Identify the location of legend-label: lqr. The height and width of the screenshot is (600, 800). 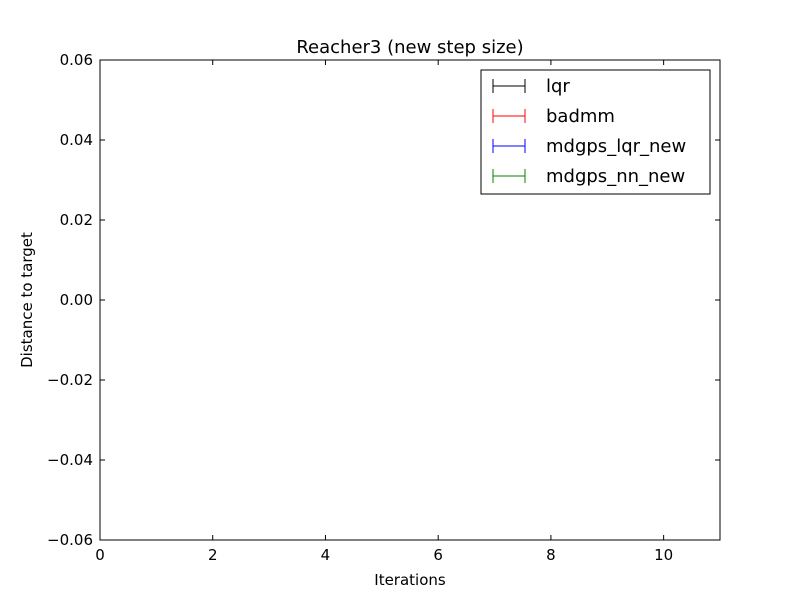
(558, 86).